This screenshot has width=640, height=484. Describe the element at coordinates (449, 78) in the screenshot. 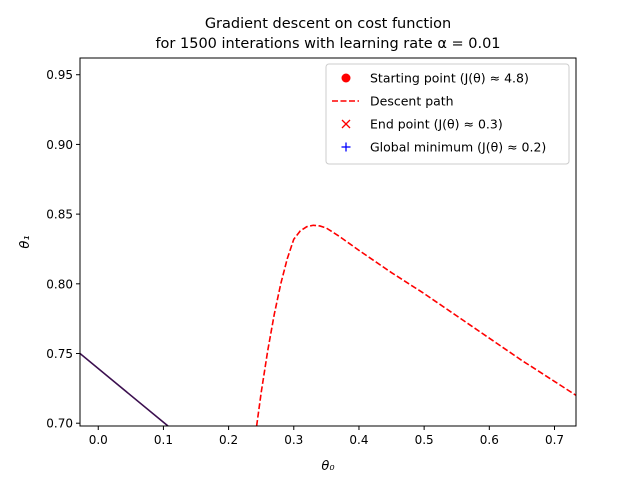

I see `legend-entry-label: Starting point (J(θ) ≈ 4.8)` at that location.